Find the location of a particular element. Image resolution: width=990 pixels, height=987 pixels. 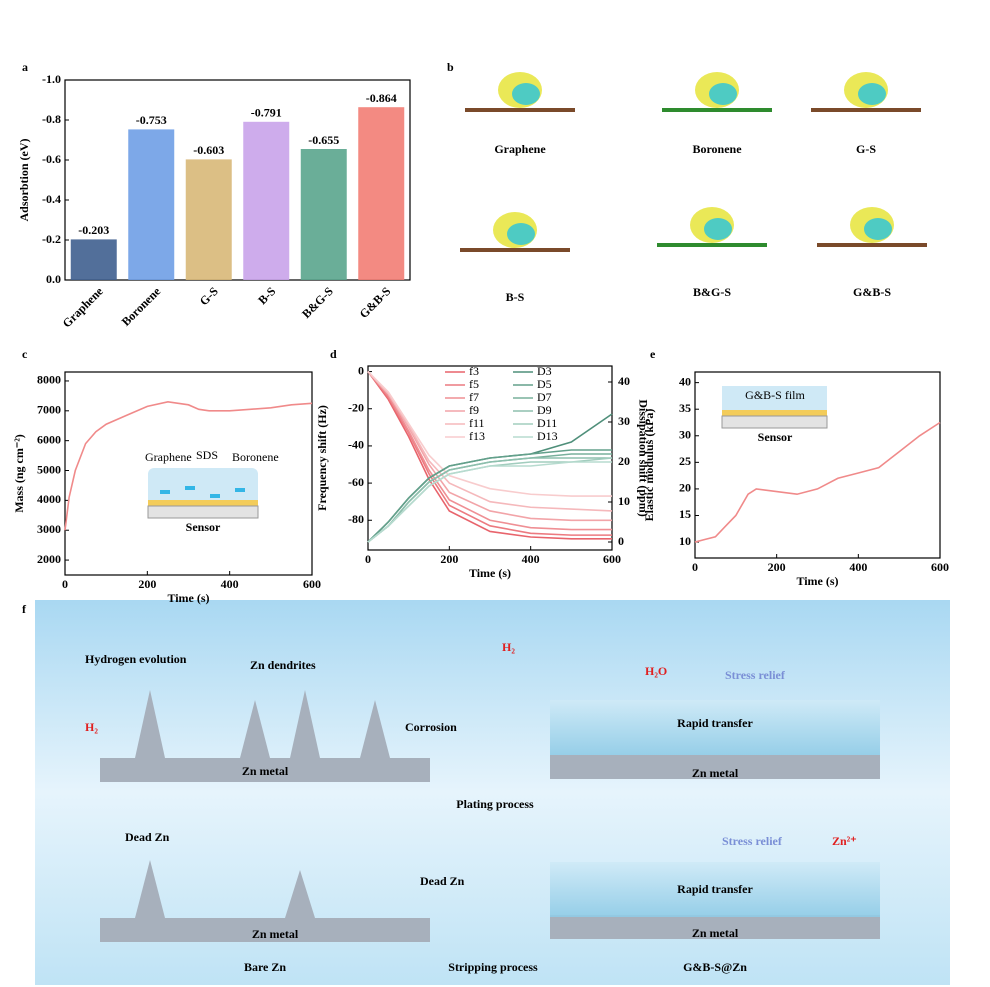

y-tick-label: 2000 is located at coordinates (49, 559).